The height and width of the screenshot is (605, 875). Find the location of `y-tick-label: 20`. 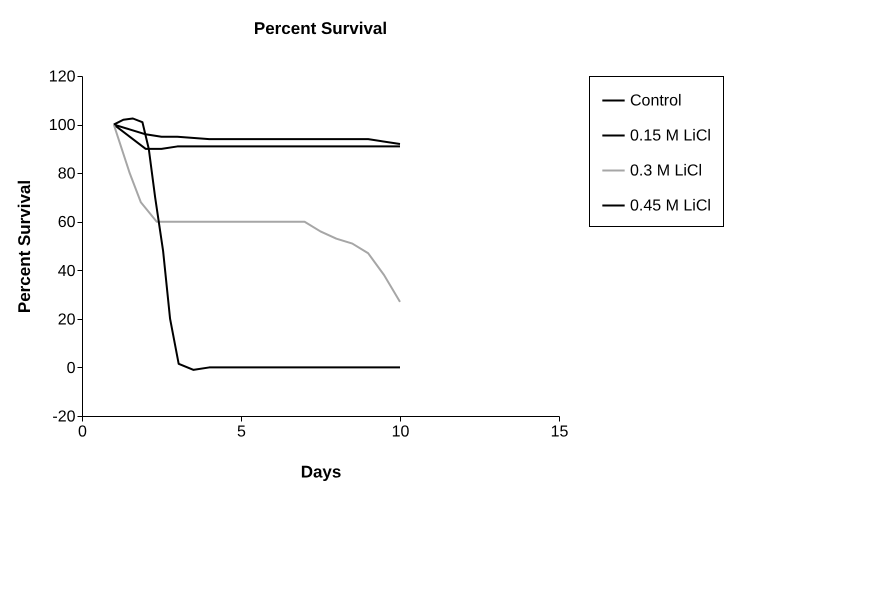

y-tick-label: 20 is located at coordinates (67, 319).